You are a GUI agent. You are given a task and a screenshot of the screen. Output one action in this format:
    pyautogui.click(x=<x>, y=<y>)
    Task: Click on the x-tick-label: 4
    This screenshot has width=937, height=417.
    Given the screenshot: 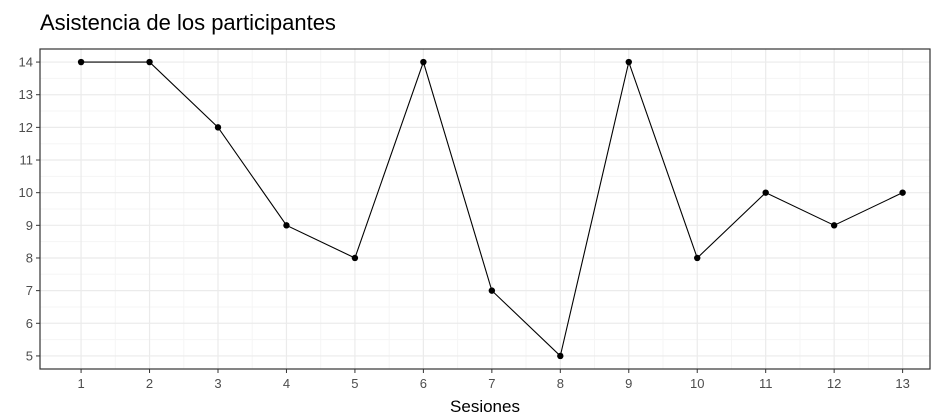 What is the action you would take?
    pyautogui.click(x=286, y=383)
    